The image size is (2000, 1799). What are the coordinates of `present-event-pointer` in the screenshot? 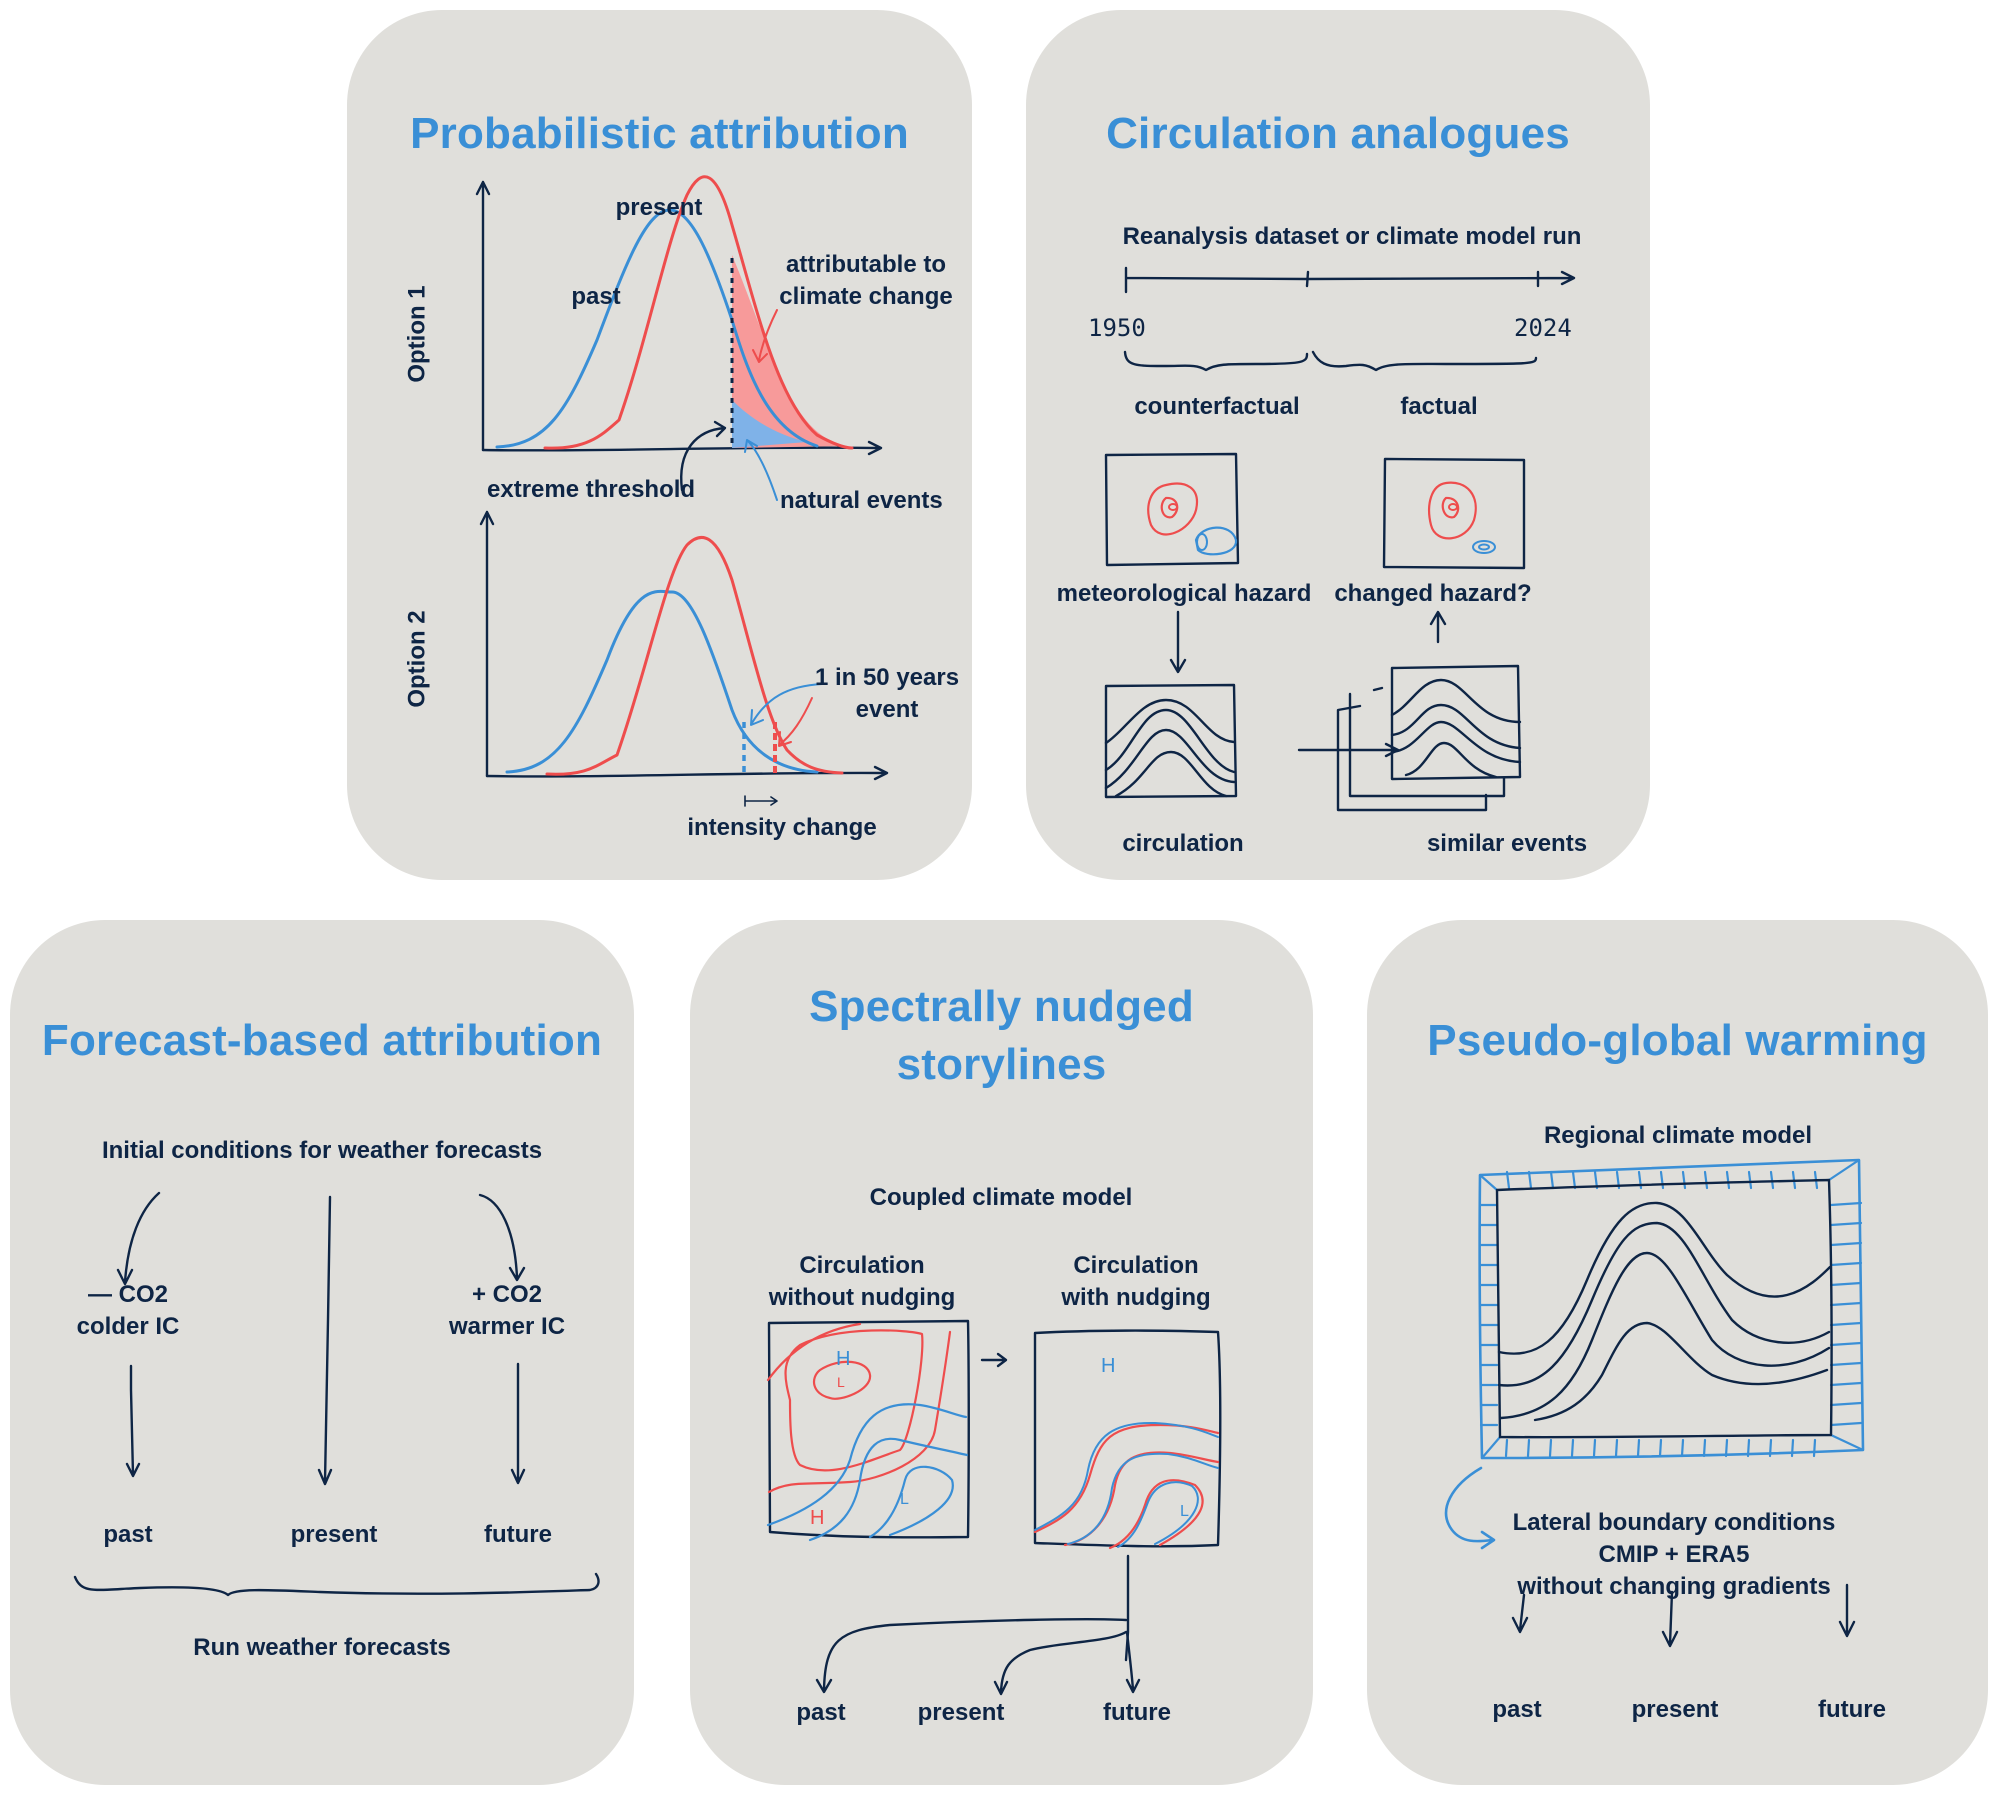 It's located at (795, 722).